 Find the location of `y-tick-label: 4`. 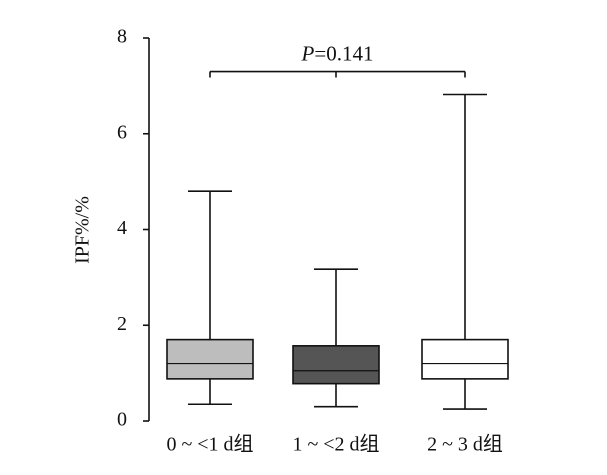

y-tick-label: 4 is located at coordinates (122, 228).